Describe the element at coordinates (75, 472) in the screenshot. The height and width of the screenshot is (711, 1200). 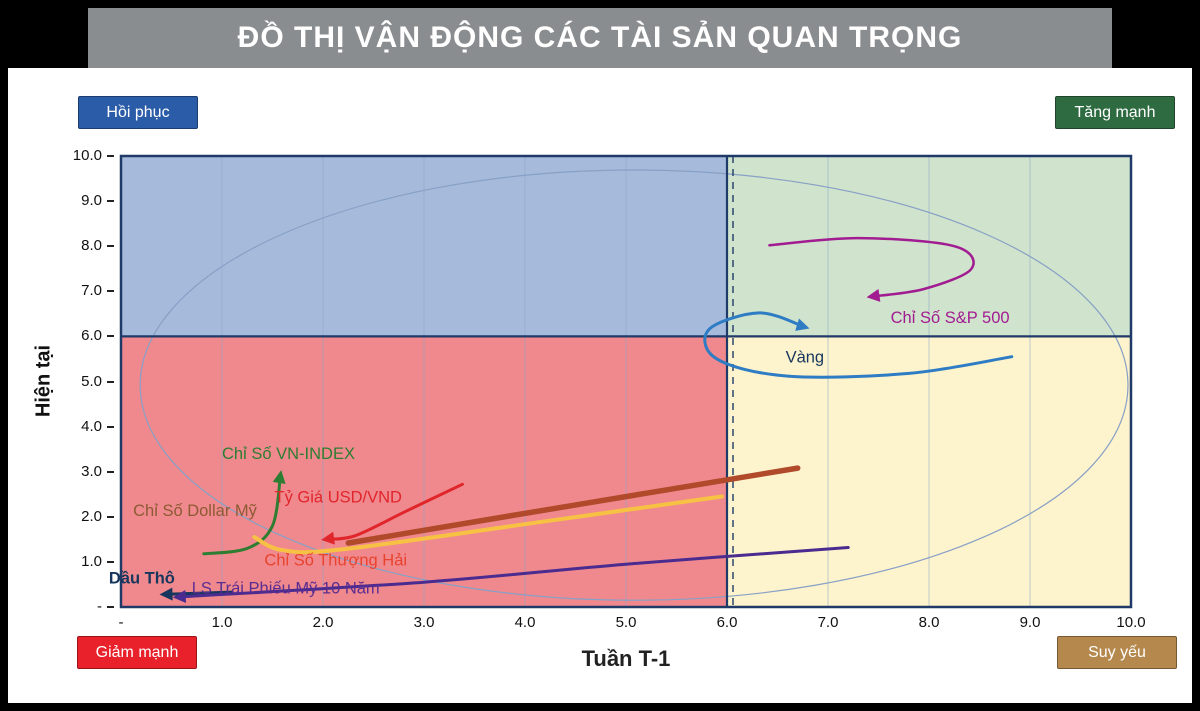
I see `y-tick-label: 3.0` at that location.